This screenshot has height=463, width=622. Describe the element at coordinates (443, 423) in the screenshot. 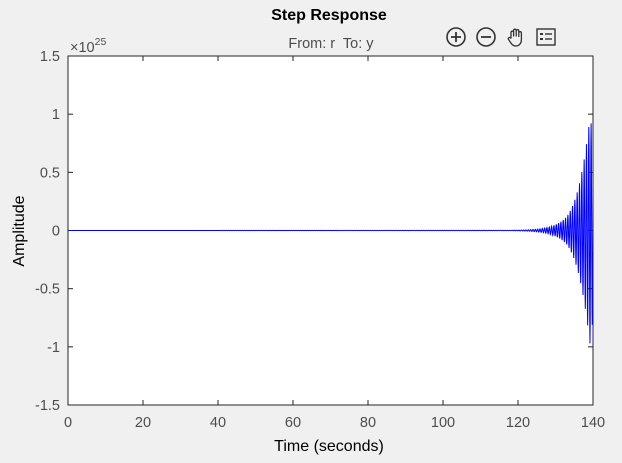

I see `x-tick-label: 100` at that location.